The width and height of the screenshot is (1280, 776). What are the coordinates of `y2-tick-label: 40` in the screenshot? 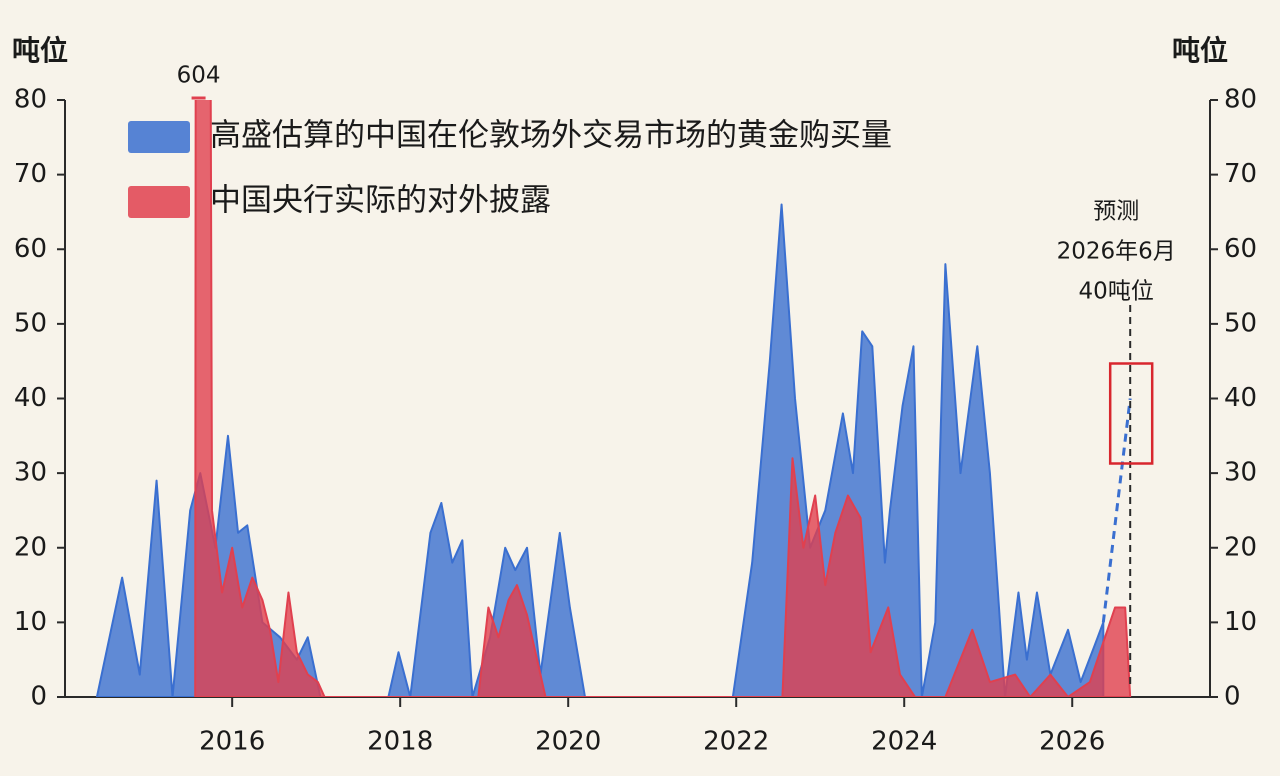 It's located at (1240, 398).